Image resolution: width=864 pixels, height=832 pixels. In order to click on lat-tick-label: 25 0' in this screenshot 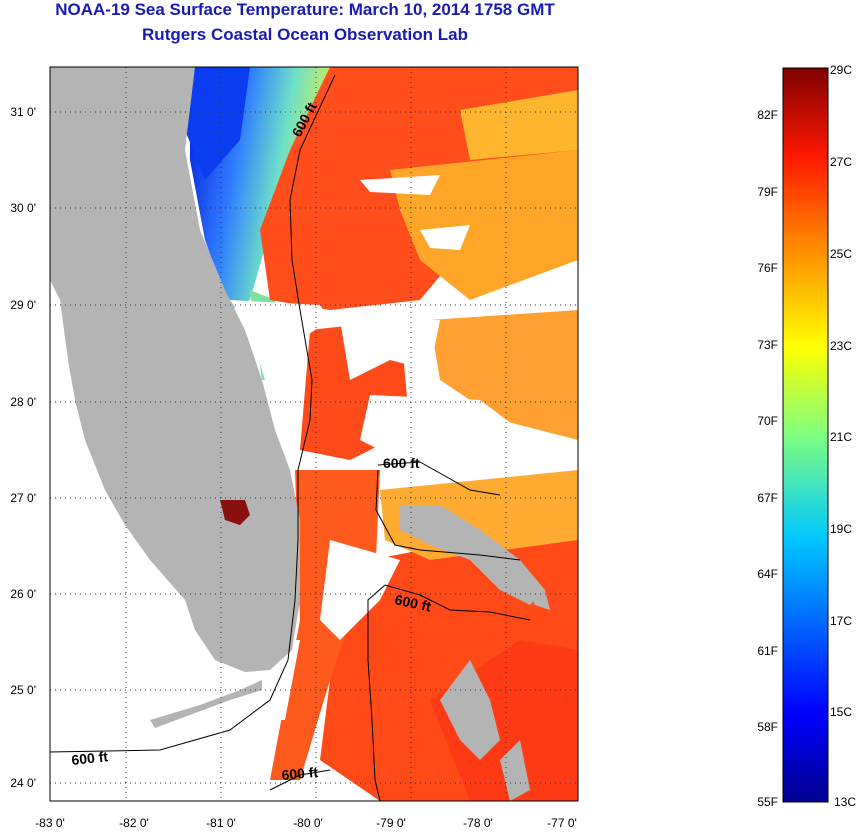, I will do `click(23, 690)`.